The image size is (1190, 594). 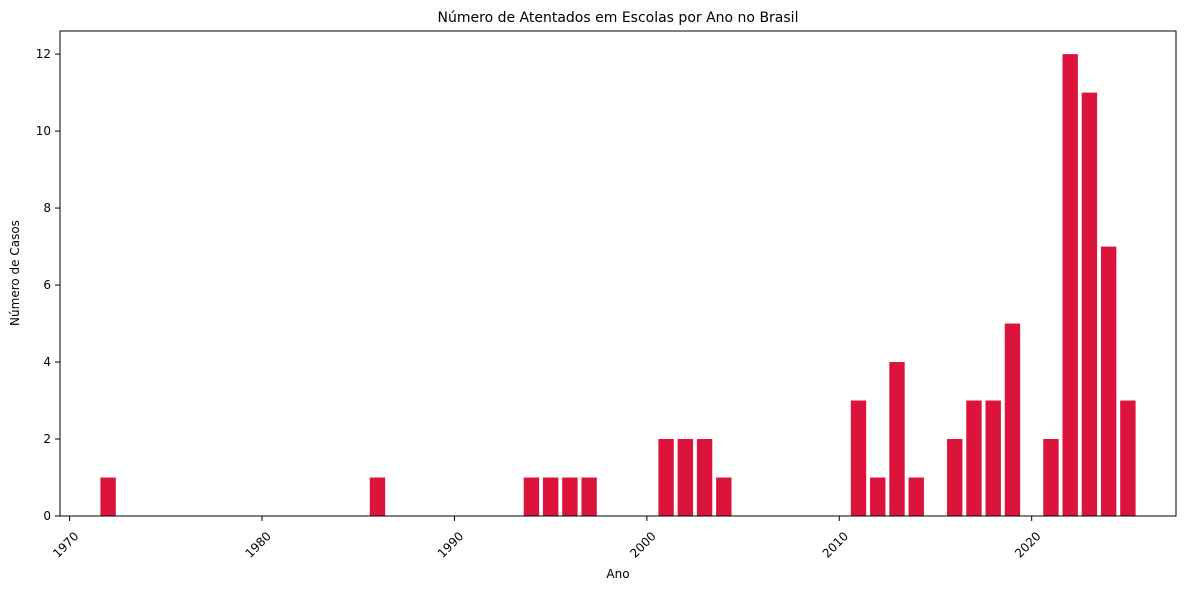 What do you see at coordinates (1089, 304) in the screenshot?
I see `bar-2023` at bounding box center [1089, 304].